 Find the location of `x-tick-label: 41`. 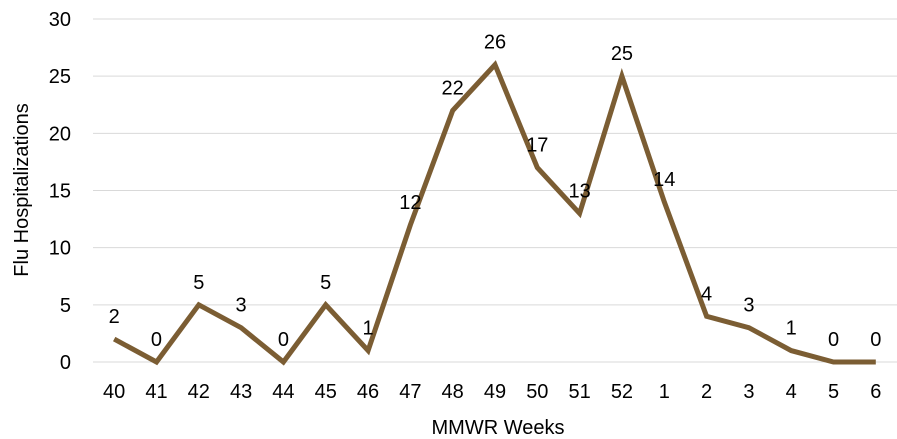

x-tick-label: 41 is located at coordinates (156, 392).